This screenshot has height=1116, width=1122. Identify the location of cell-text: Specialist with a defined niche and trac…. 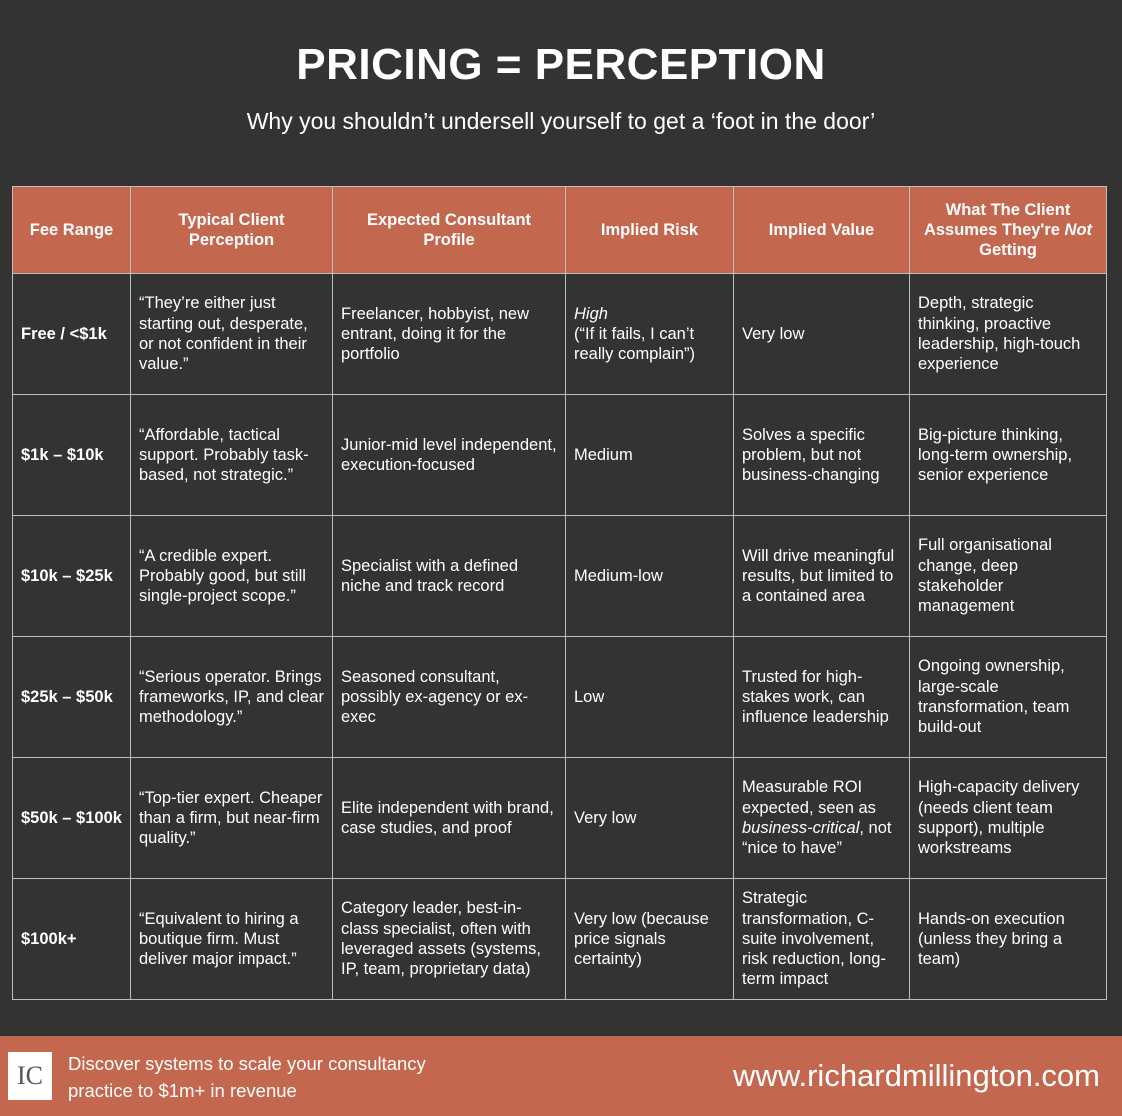
(430, 575).